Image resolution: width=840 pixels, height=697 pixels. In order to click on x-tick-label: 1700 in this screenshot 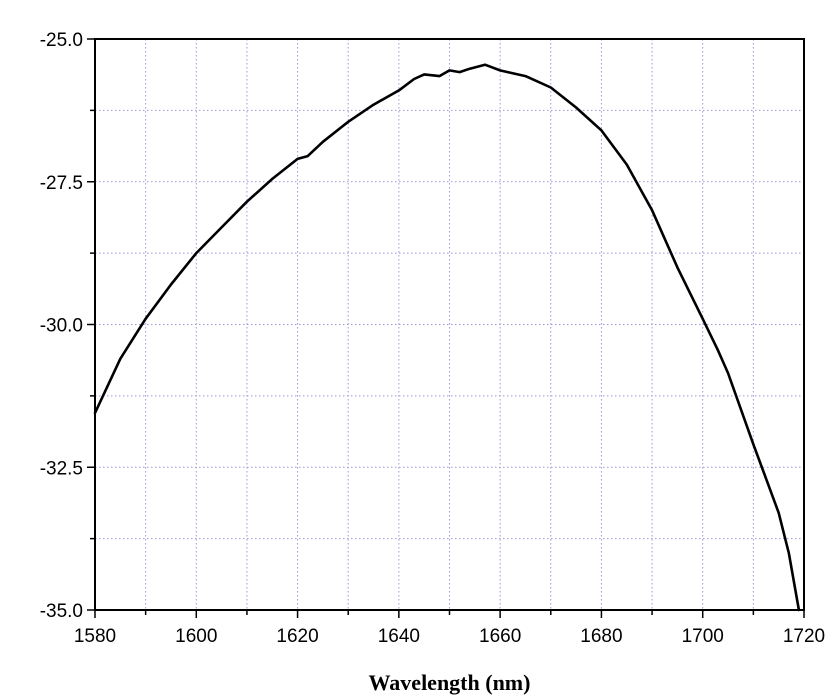, I will do `click(703, 636)`.